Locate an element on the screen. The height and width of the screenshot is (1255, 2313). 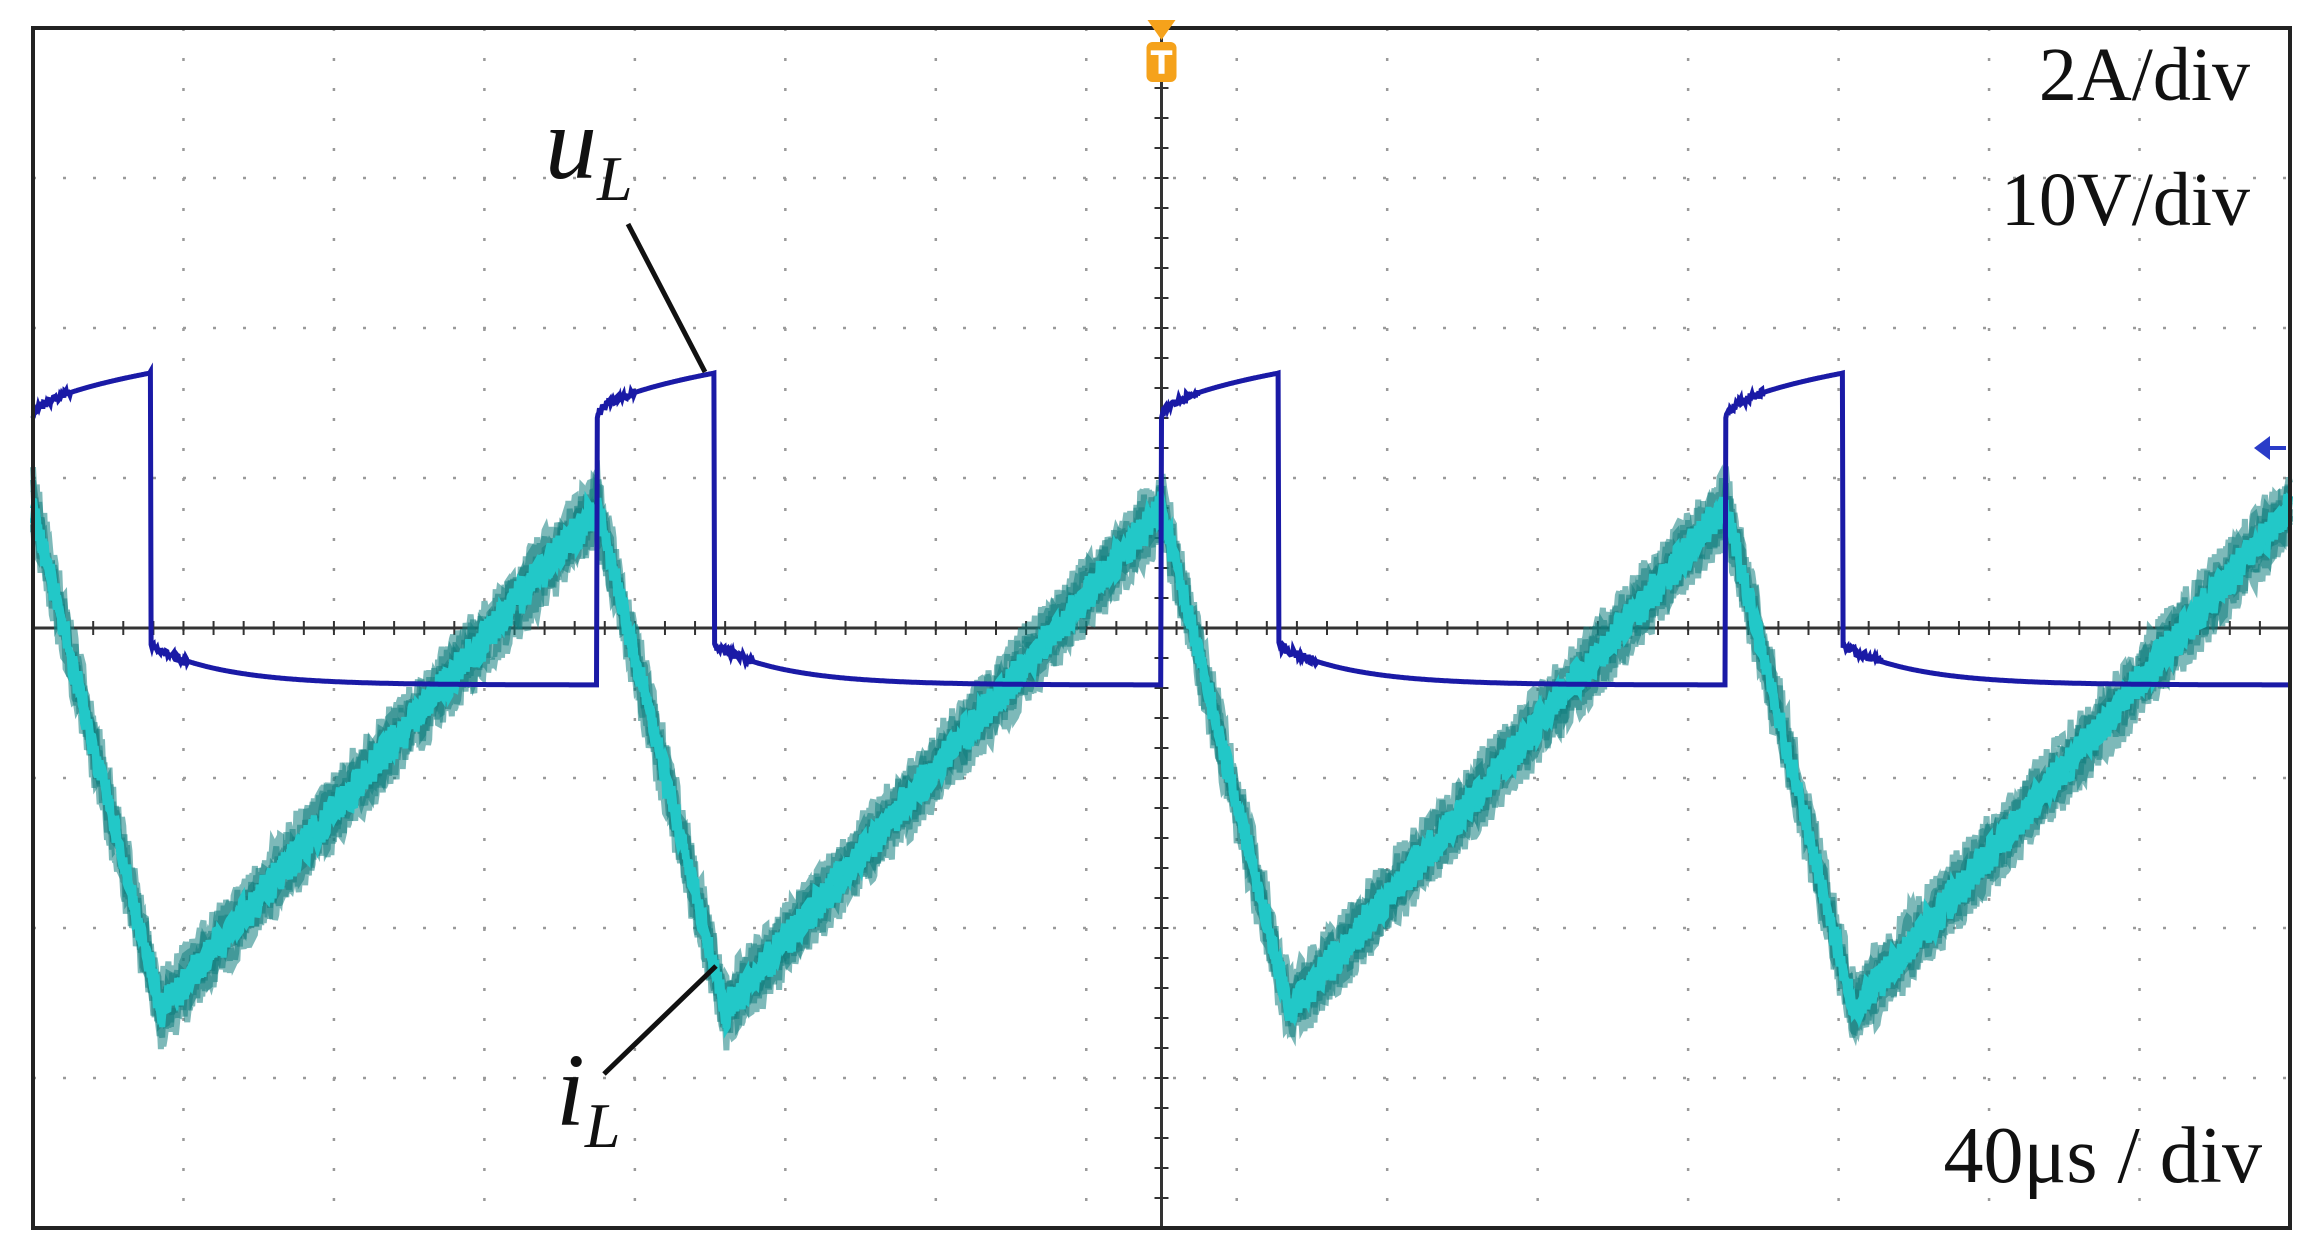
trigger-arrow is located at coordinates (1161, 30).